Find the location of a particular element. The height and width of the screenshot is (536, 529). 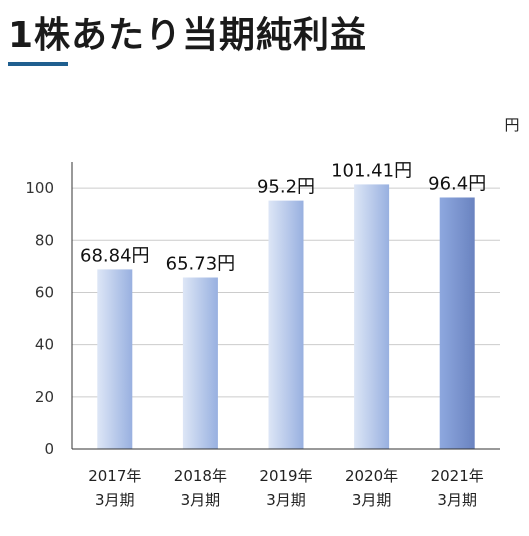

x-tick-label-year: 2021年 is located at coordinates (457, 476).